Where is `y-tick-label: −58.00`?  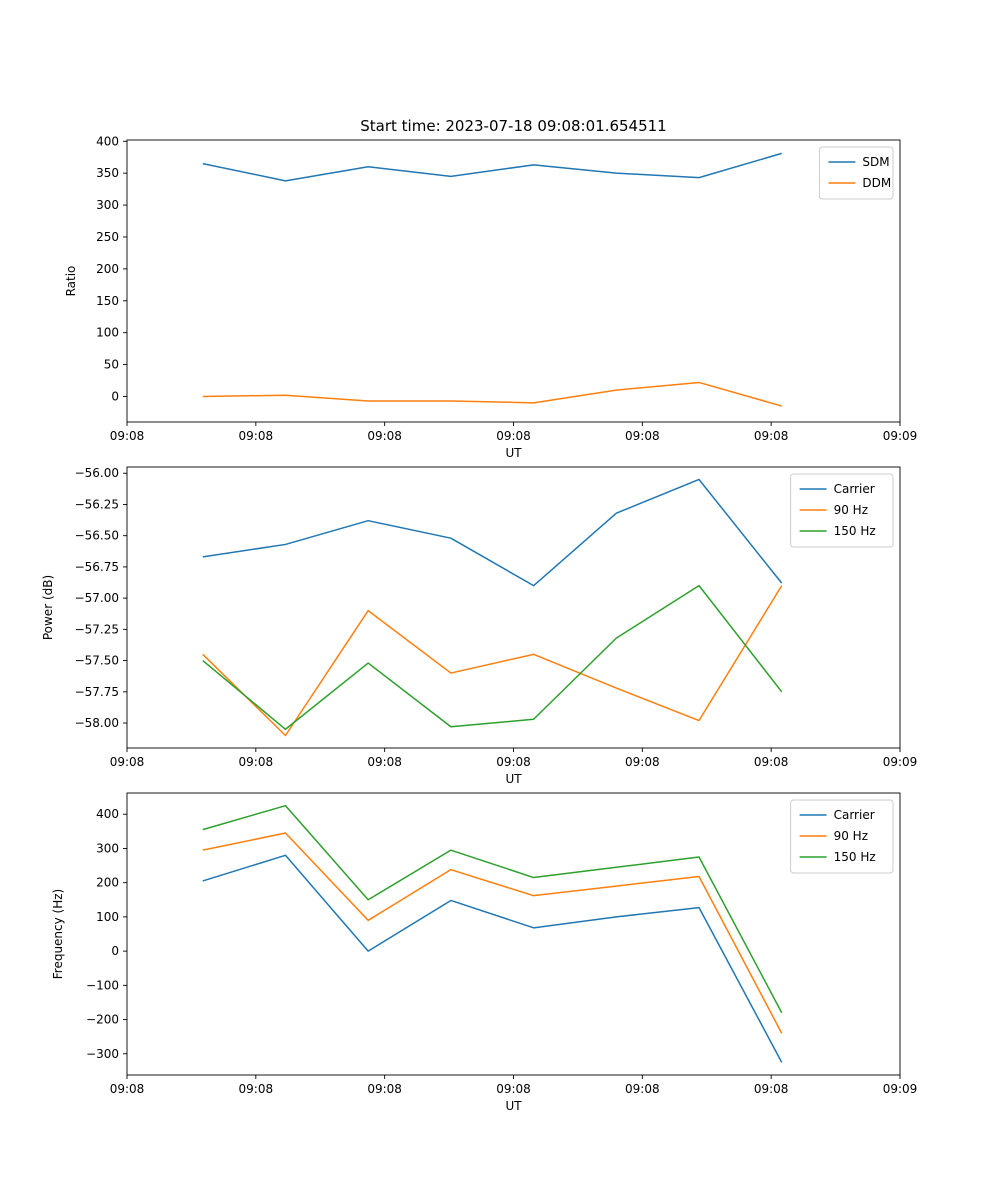
y-tick-label: −58.00 is located at coordinates (97, 723).